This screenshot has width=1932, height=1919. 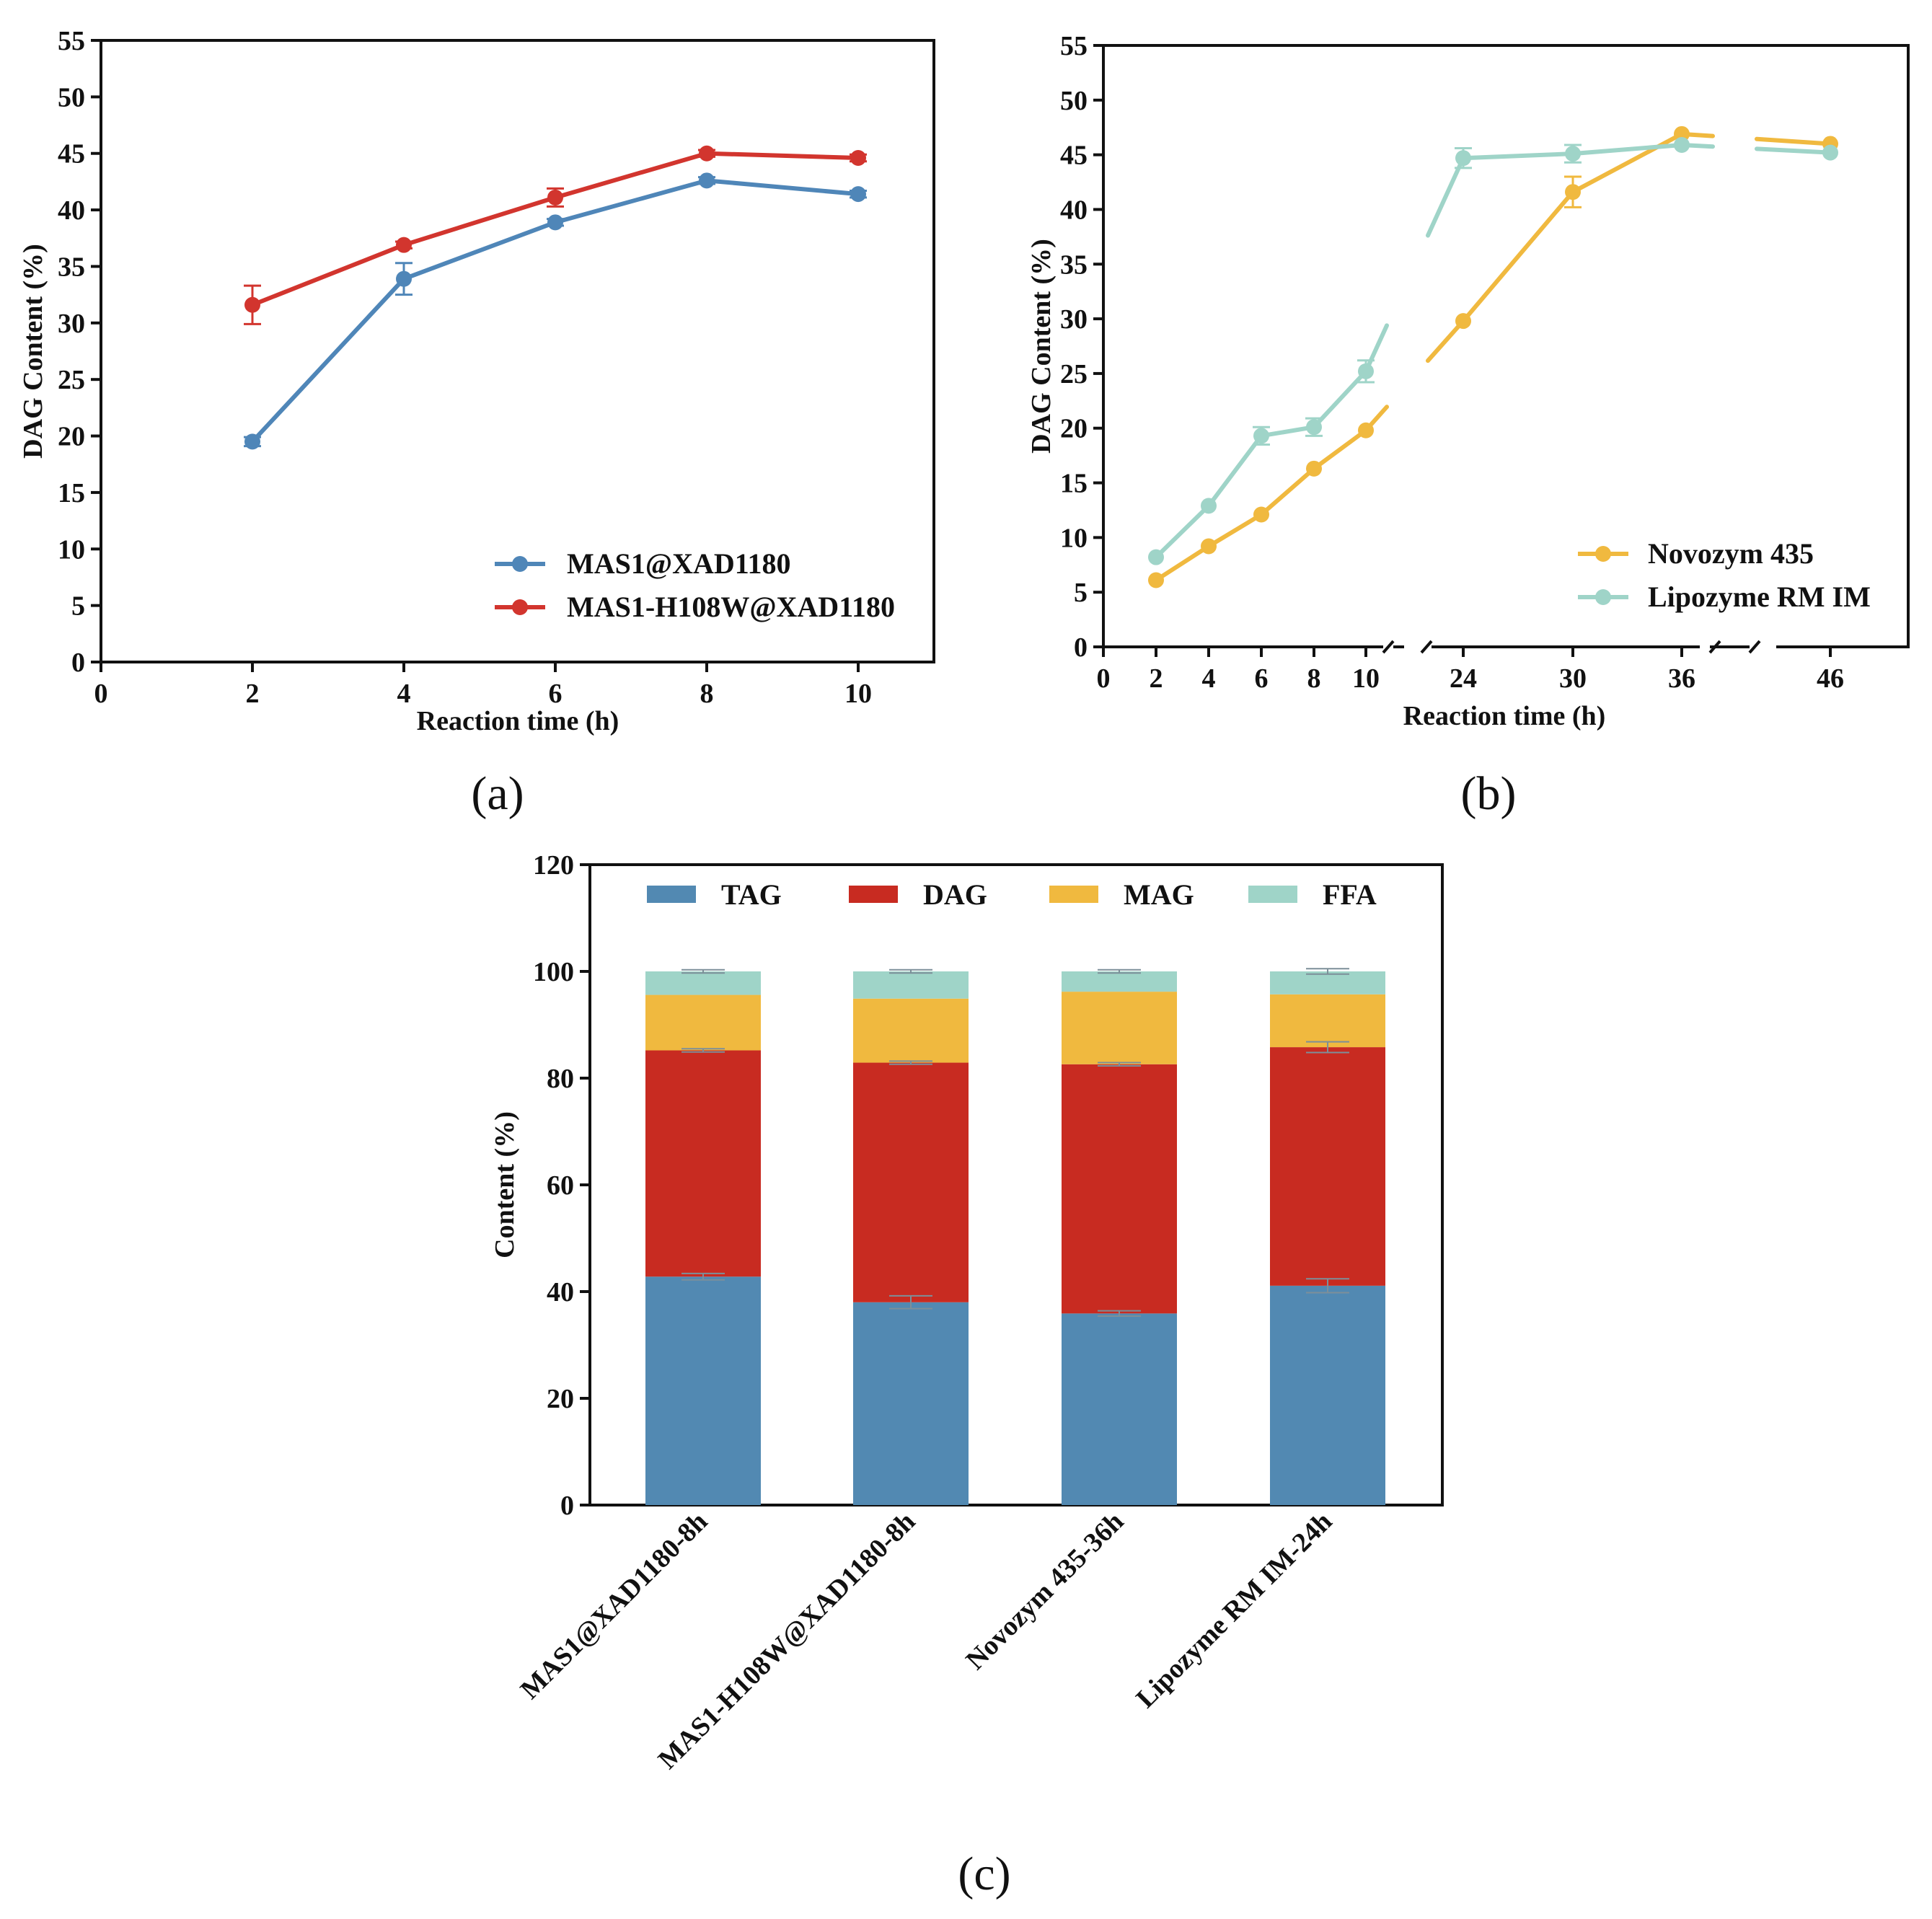 I want to click on panel-b-x-axis-title: Reaction time (h), so click(x=1504, y=716).